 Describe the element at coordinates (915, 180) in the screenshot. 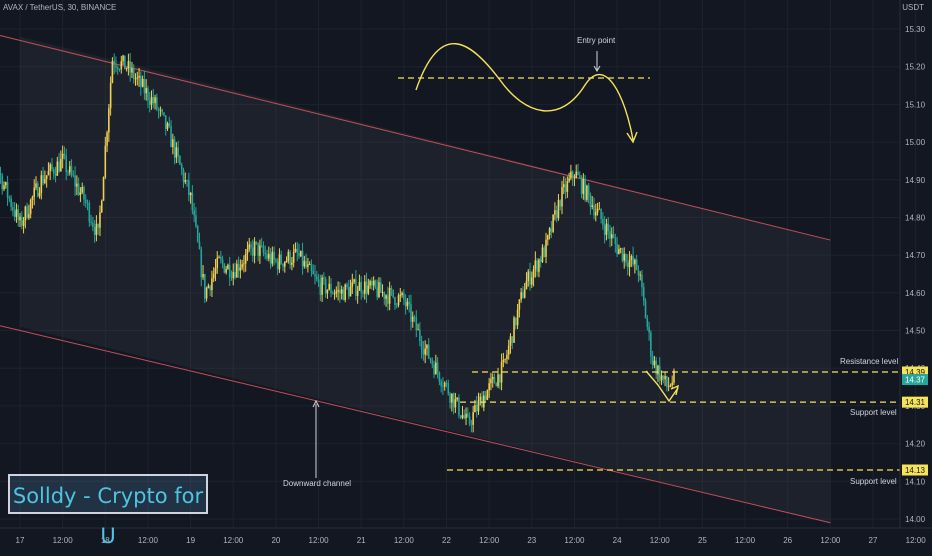

I see `y-tick-label: 14.90` at that location.